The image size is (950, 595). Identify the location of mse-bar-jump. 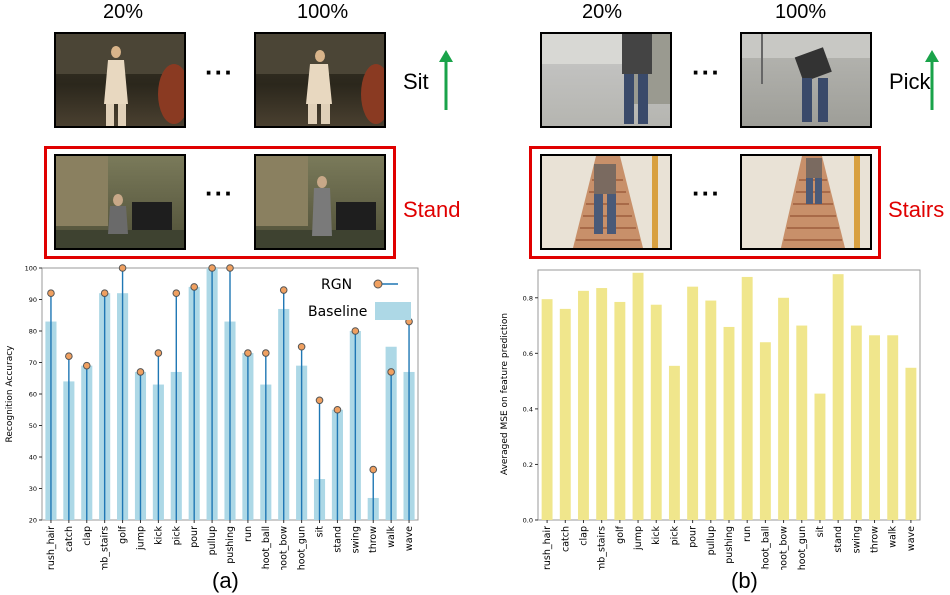
(638, 396).